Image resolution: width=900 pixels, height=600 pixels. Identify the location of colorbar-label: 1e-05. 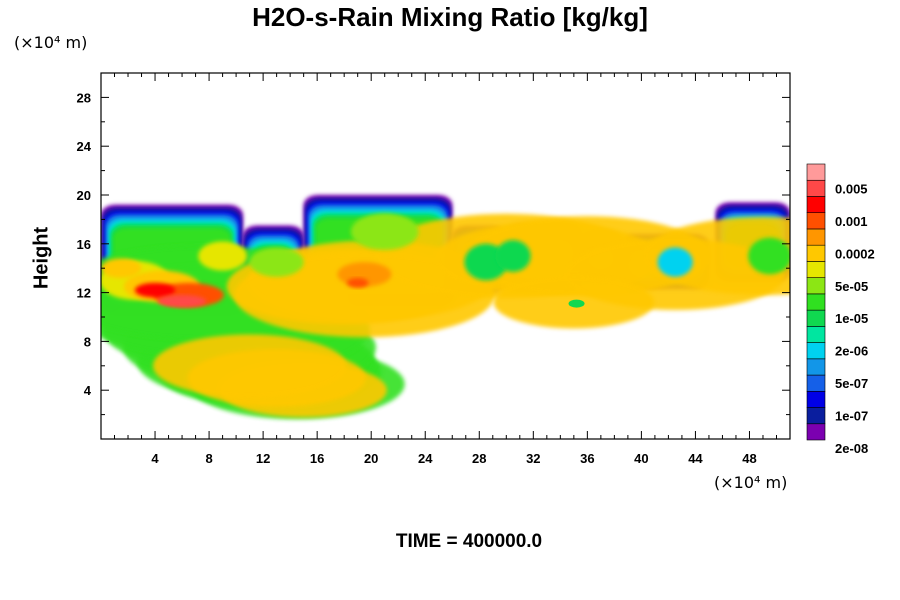
(851, 318).